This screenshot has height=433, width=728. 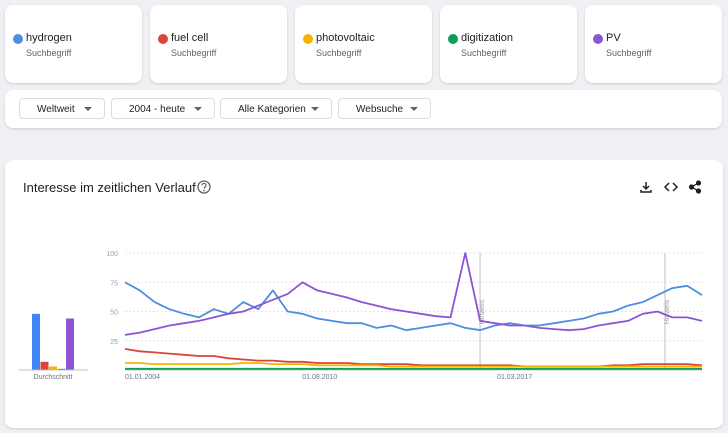 What do you see at coordinates (613, 38) in the screenshot?
I see `term-name: PV` at bounding box center [613, 38].